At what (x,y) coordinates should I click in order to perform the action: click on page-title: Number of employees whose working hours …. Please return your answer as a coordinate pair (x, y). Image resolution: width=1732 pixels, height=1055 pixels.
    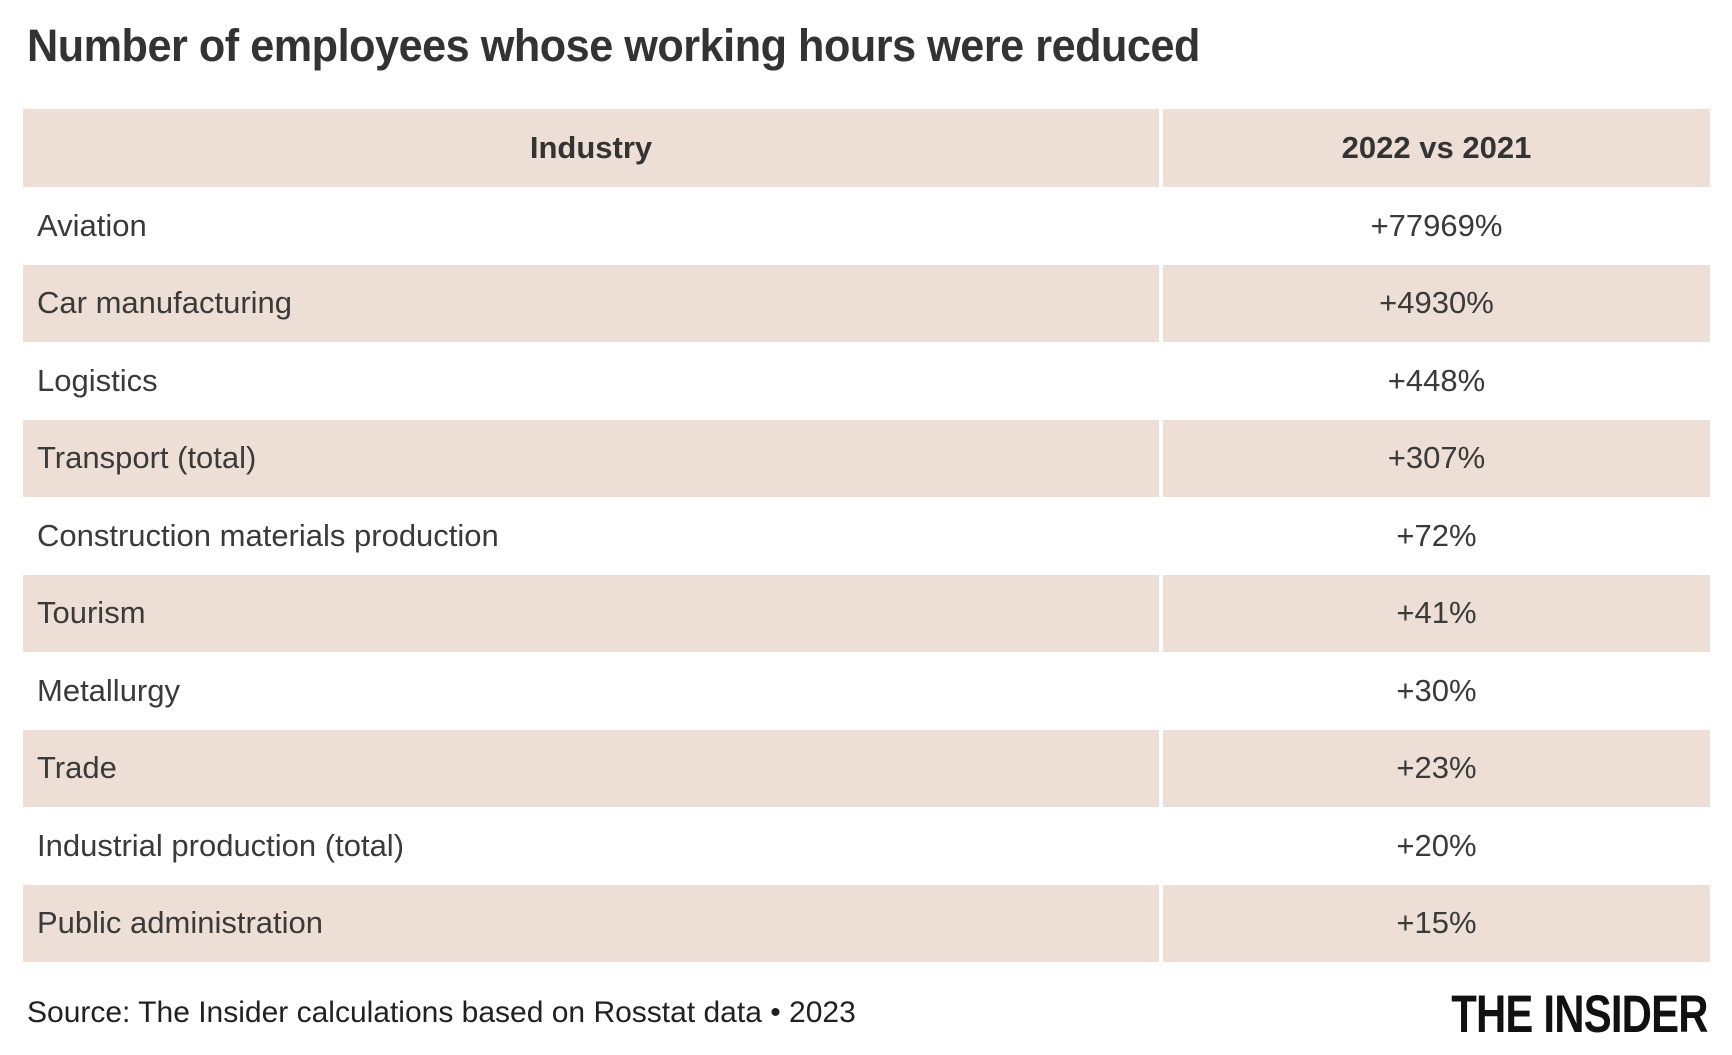
    Looking at the image, I should click on (613, 45).